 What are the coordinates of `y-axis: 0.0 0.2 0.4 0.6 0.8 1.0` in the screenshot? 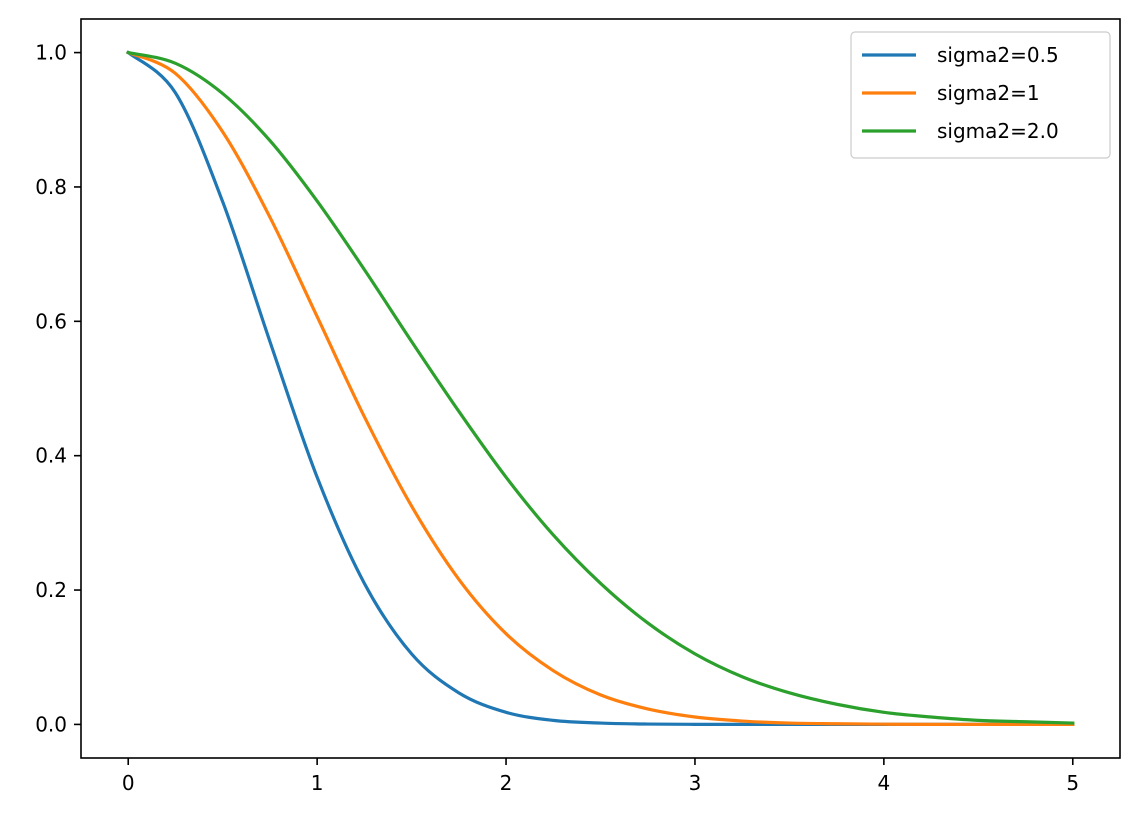 It's located at (58, 388).